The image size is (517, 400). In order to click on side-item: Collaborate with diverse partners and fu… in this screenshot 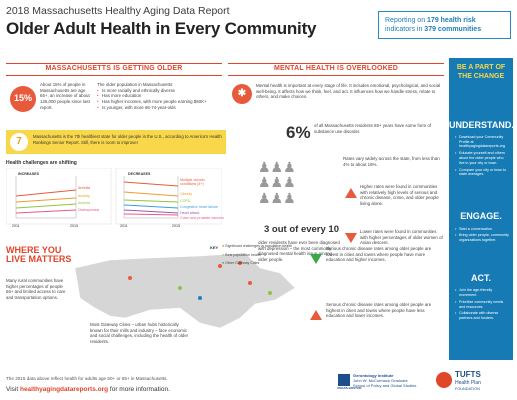, I will do `click(482, 316)`.